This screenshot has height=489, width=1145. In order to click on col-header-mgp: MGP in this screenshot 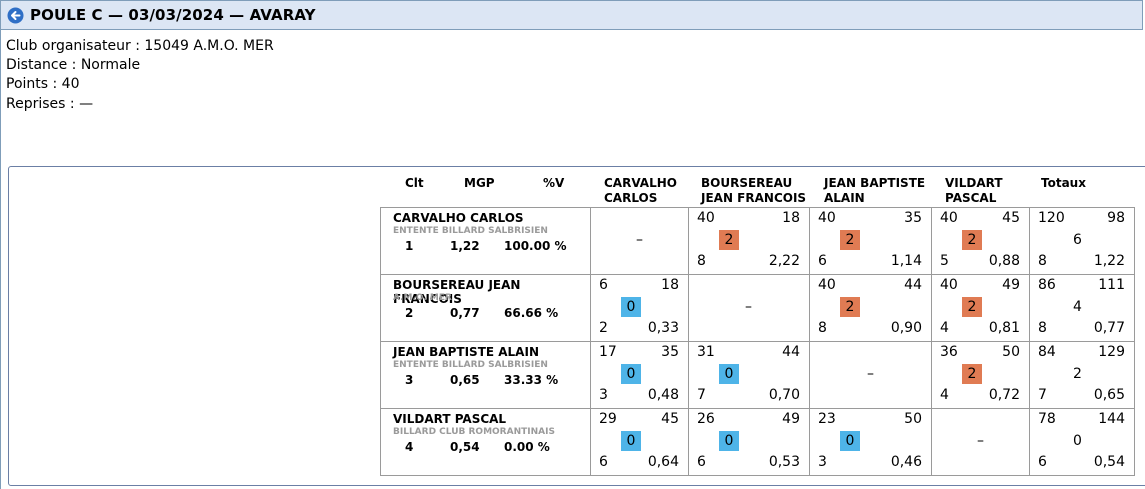, I will do `click(479, 183)`.